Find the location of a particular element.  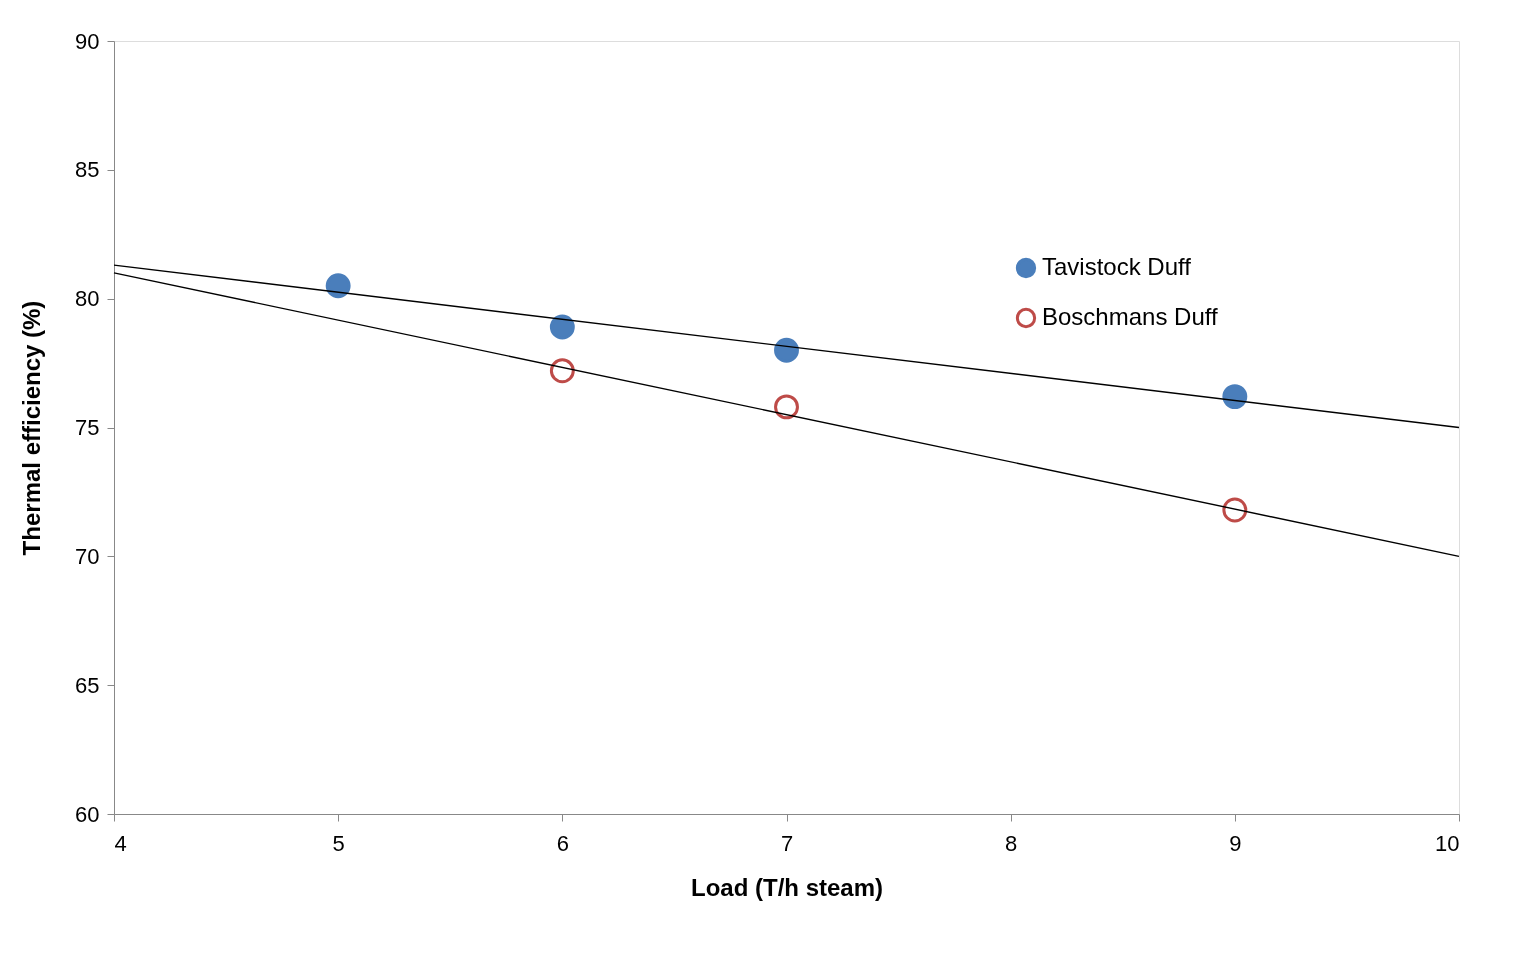

x-tick-label: 4 is located at coordinates (120, 843).